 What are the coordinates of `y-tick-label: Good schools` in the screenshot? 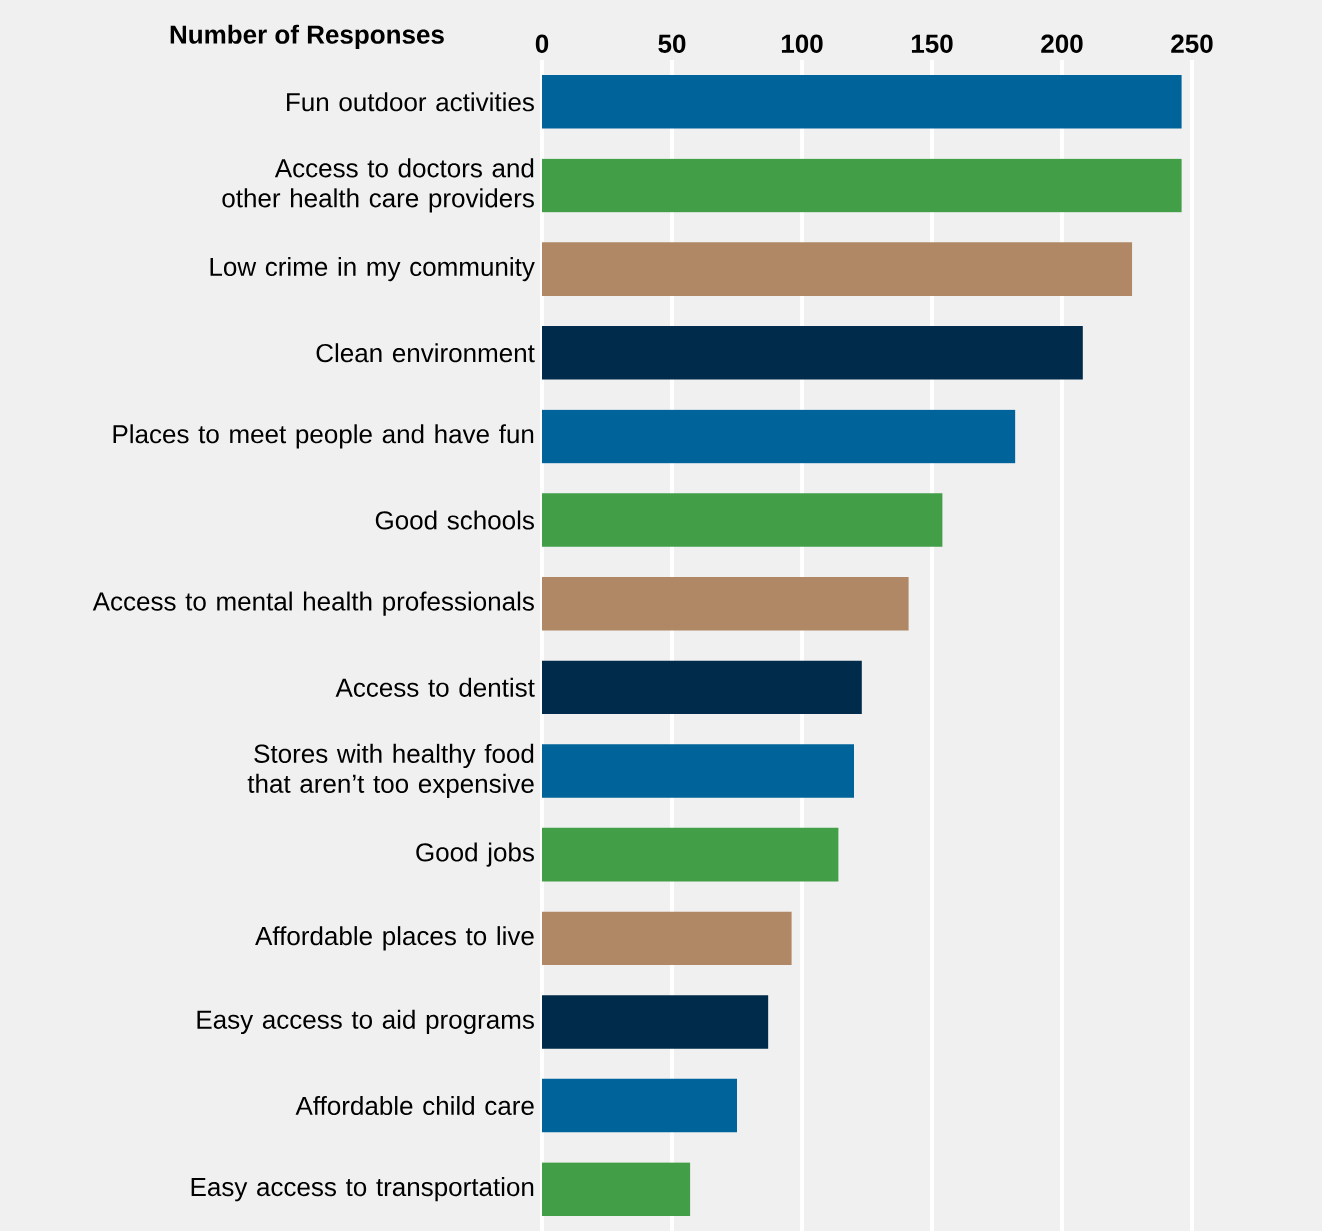 It's located at (454, 520).